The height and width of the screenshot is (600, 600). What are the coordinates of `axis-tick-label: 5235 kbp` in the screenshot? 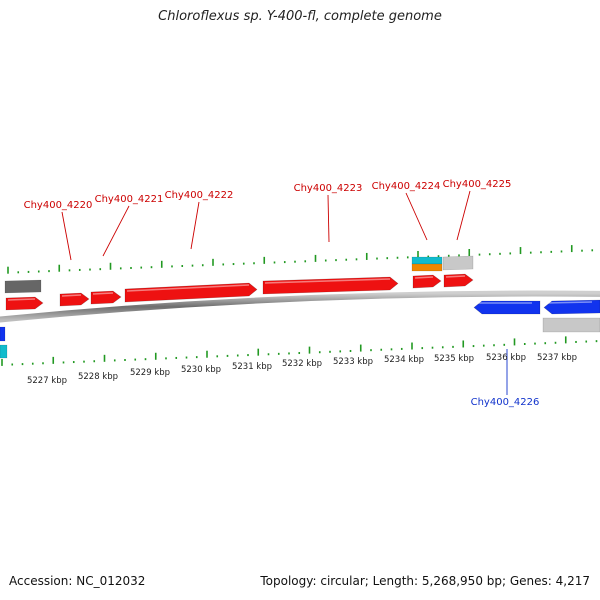 It's located at (454, 359).